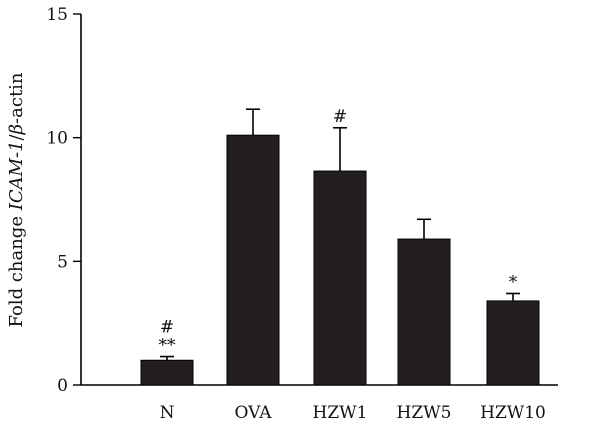 Image resolution: width=600 pixels, height=434 pixels. Describe the element at coordinates (168, 346) in the screenshot. I see `annotation-n-1: **` at that location.